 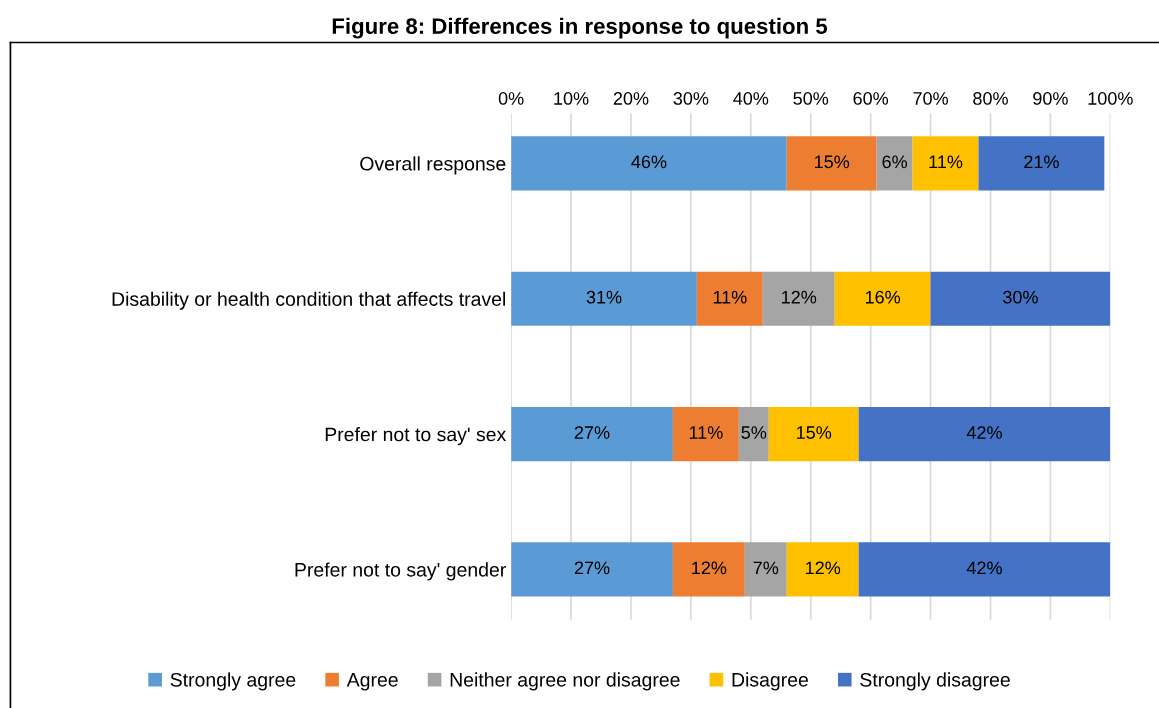 What do you see at coordinates (930, 98) in the screenshot?
I see `x-tick-label: 70%` at bounding box center [930, 98].